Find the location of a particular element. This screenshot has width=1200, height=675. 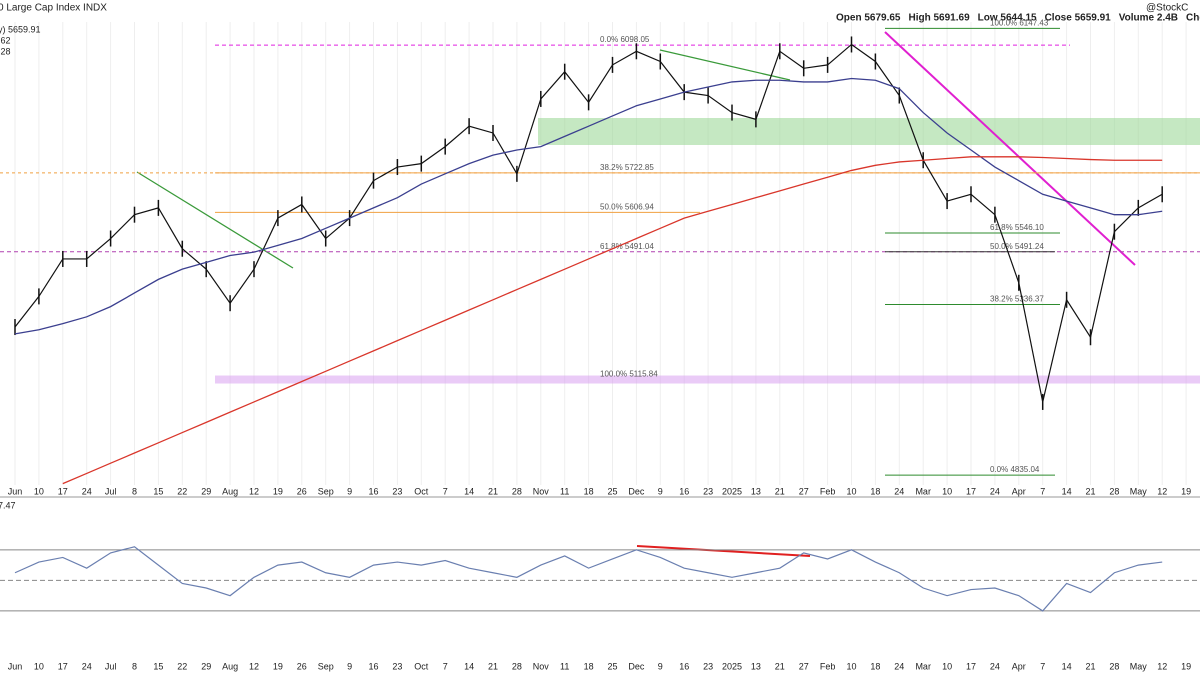

x-tick-label: 8 is located at coordinates (134, 491).